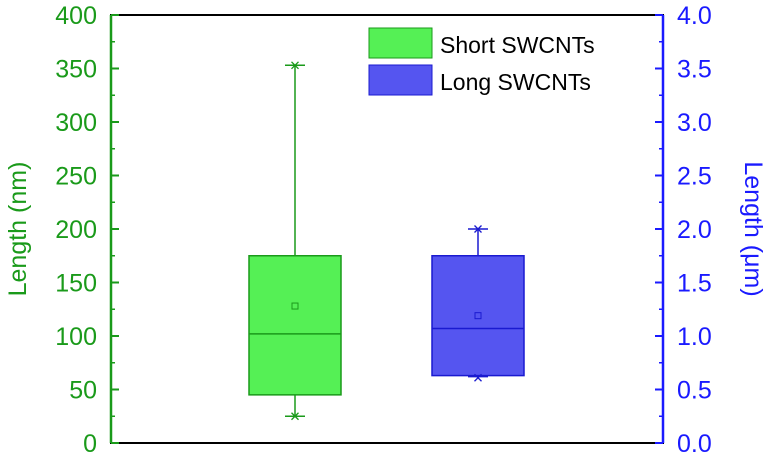 This screenshot has width=767, height=455. I want to click on right-tick-label: 4.0, so click(694, 16).